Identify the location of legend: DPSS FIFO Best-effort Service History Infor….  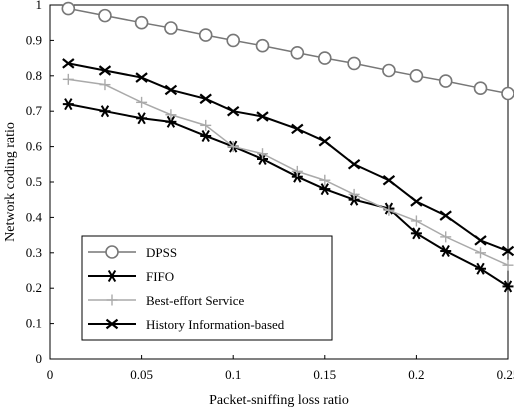
(207, 288).